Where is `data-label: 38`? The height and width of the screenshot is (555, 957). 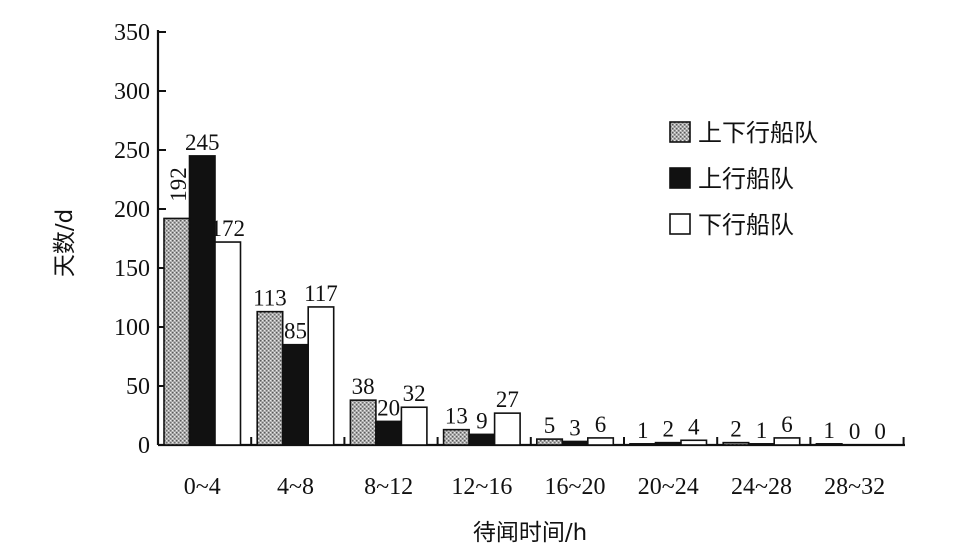
data-label: 38 is located at coordinates (363, 386).